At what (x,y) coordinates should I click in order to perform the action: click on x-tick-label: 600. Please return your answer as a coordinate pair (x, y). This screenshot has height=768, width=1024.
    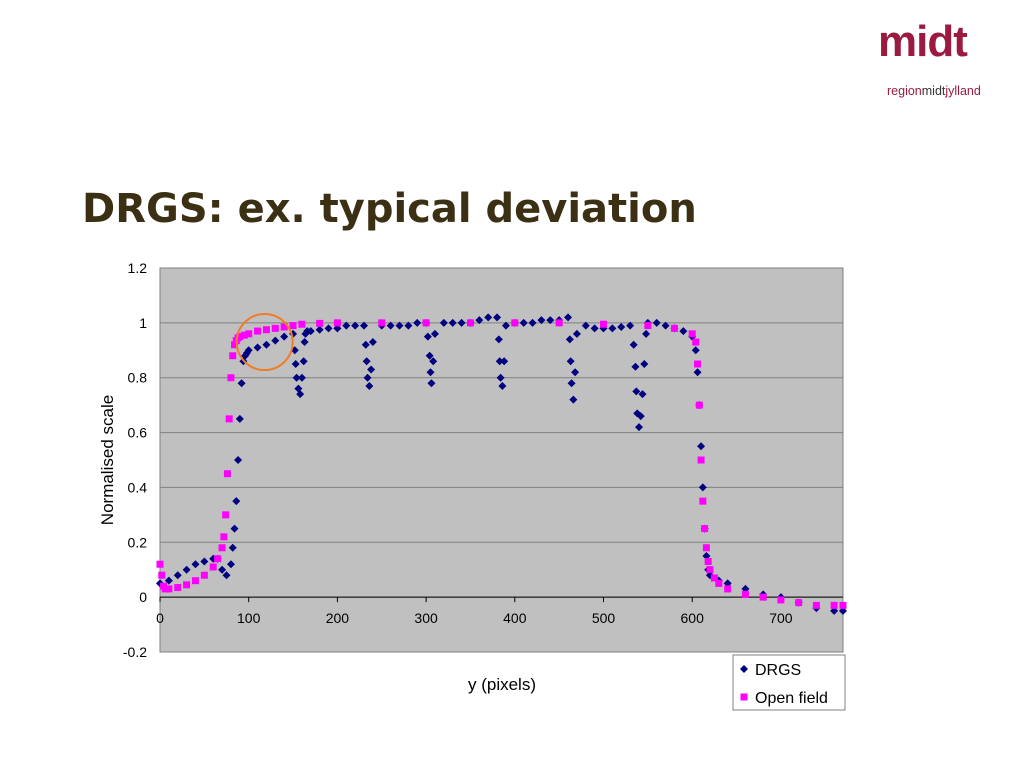
    Looking at the image, I should click on (693, 618).